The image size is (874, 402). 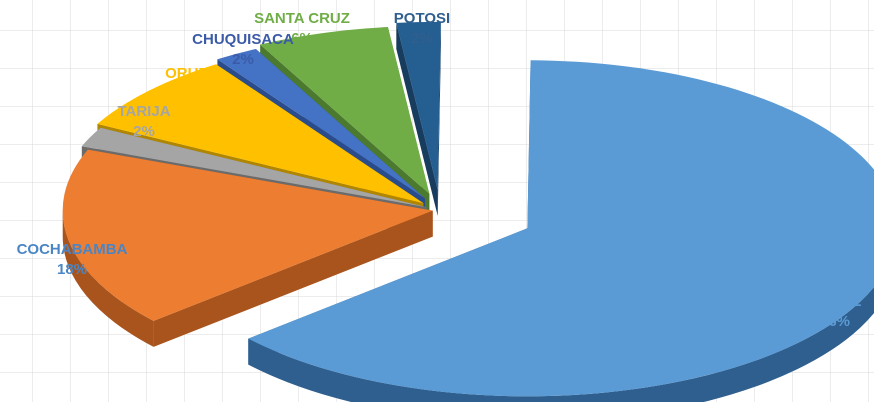 What do you see at coordinates (193, 83) in the screenshot?
I see `data-label-oruro: ORURO 8%` at bounding box center [193, 83].